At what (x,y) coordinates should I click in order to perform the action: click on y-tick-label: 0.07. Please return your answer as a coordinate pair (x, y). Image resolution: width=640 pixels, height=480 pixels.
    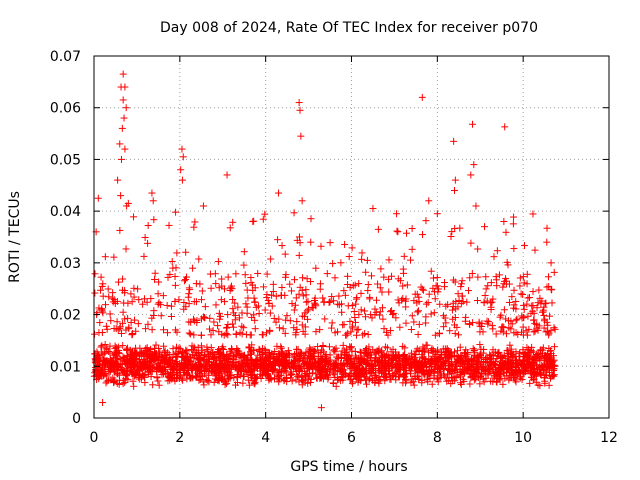
    Looking at the image, I should click on (65, 57).